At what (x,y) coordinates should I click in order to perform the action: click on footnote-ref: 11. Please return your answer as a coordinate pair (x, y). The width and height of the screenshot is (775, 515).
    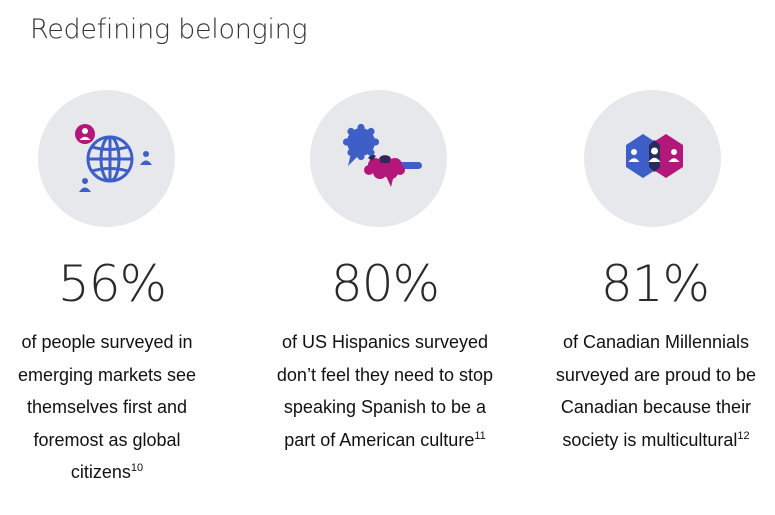
    Looking at the image, I should click on (480, 435).